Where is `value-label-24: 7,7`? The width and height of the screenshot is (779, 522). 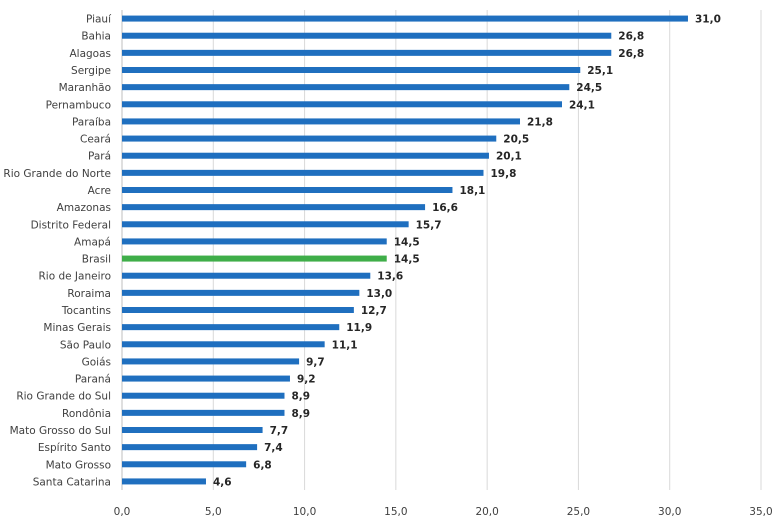
value-label-24: 7,7 is located at coordinates (279, 431).